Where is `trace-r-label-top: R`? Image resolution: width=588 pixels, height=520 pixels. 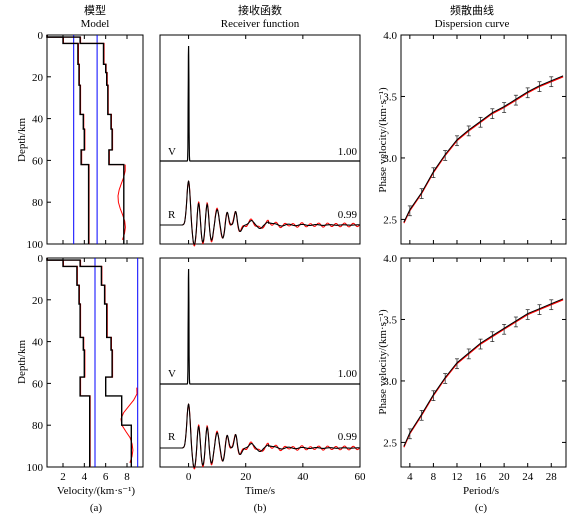 trace-r-label-top: R is located at coordinates (172, 215).